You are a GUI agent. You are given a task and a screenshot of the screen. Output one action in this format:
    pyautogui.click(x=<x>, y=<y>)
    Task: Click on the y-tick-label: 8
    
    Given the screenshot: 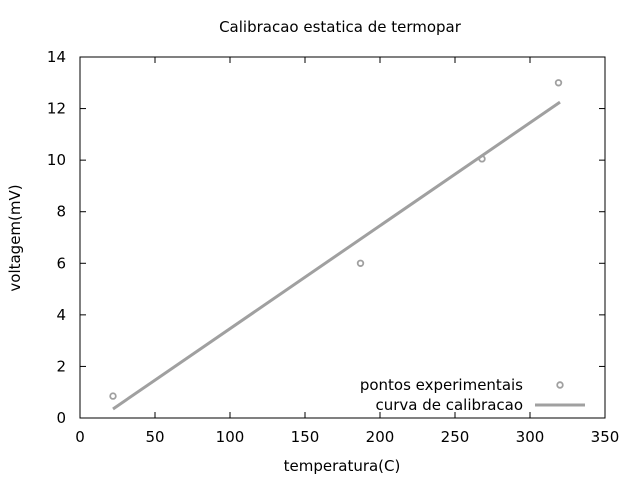 What is the action you would take?
    pyautogui.click(x=61, y=212)
    